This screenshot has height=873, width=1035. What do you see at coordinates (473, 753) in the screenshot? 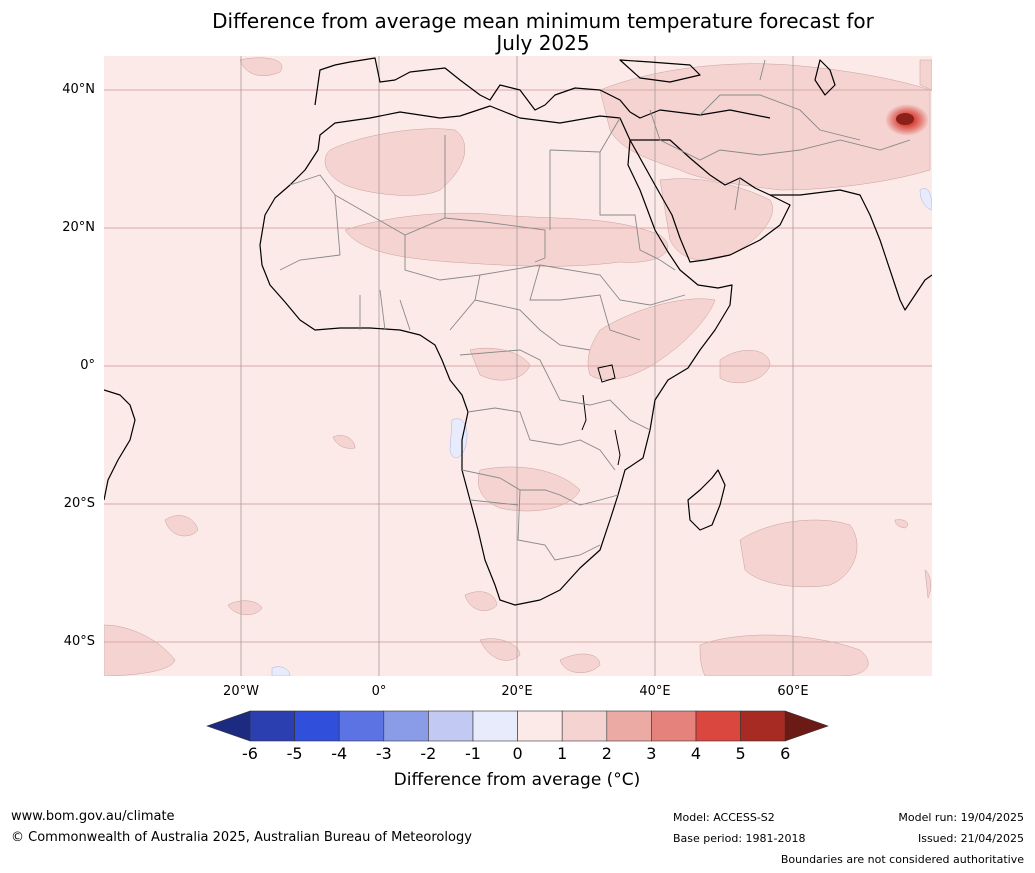
I see `colorbar-tick-label: -1` at bounding box center [473, 753].